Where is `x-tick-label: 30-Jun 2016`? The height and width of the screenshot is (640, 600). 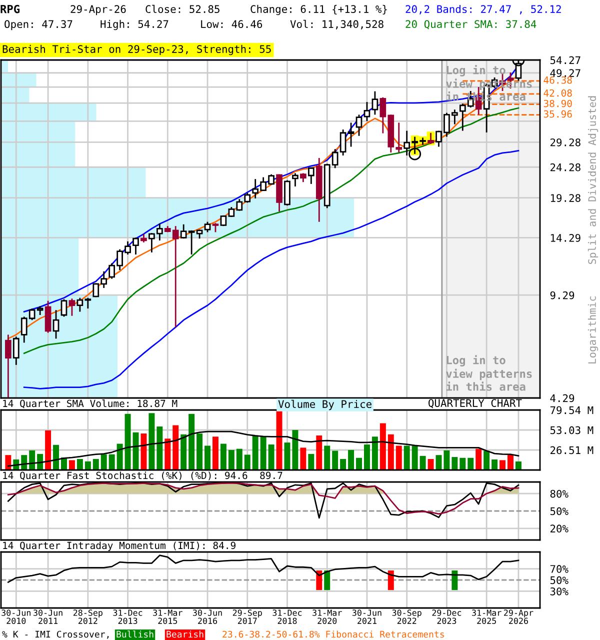
x-tick-label: 30-Jun 2016 is located at coordinates (207, 617).